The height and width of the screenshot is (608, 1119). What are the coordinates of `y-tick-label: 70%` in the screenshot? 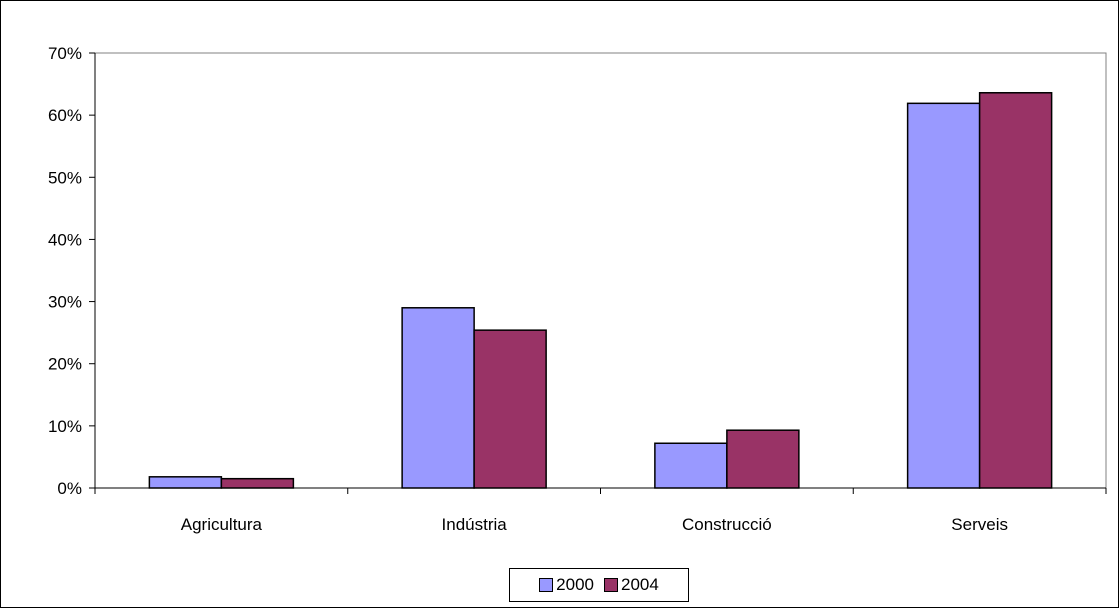 It's located at (65, 53).